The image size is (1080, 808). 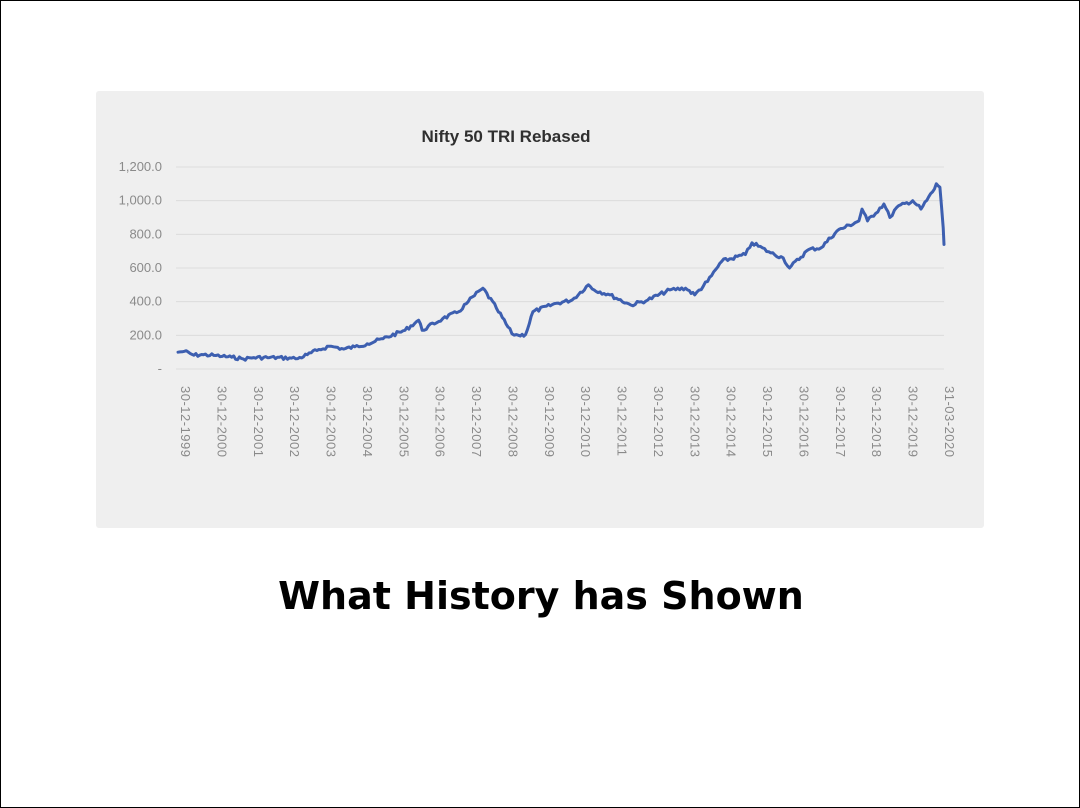 What do you see at coordinates (803, 422) in the screenshot?
I see `x-tick-label: 30-12-2016` at bounding box center [803, 422].